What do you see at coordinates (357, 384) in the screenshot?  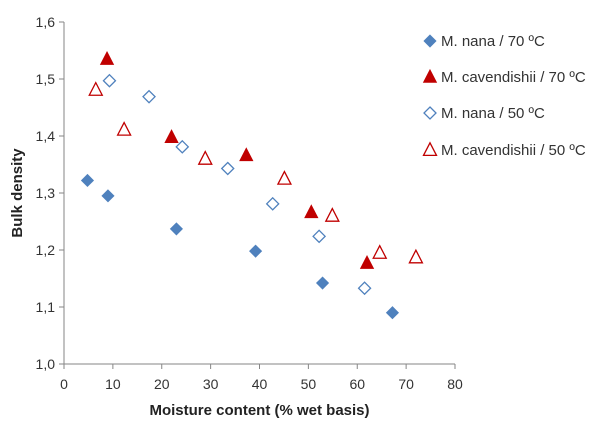 I see `x-tick-label: 60` at bounding box center [357, 384].